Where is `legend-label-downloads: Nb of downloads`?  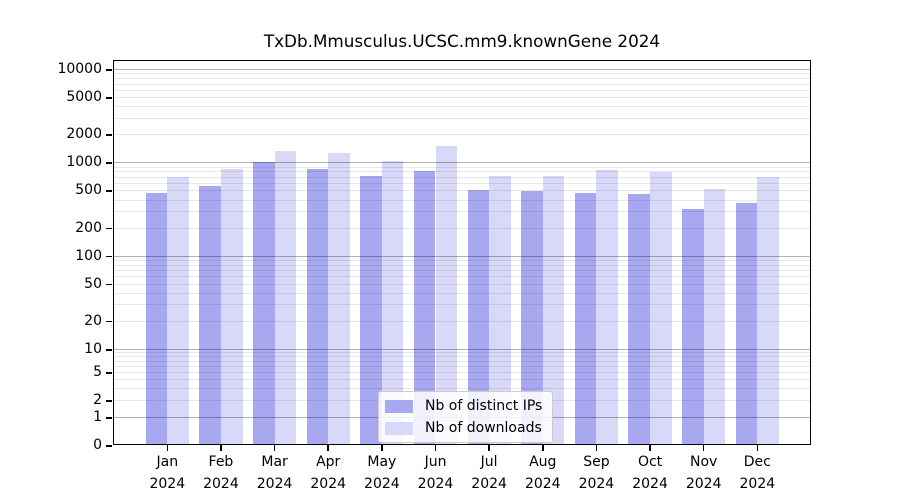
legend-label-downloads: Nb of downloads is located at coordinates (483, 428).